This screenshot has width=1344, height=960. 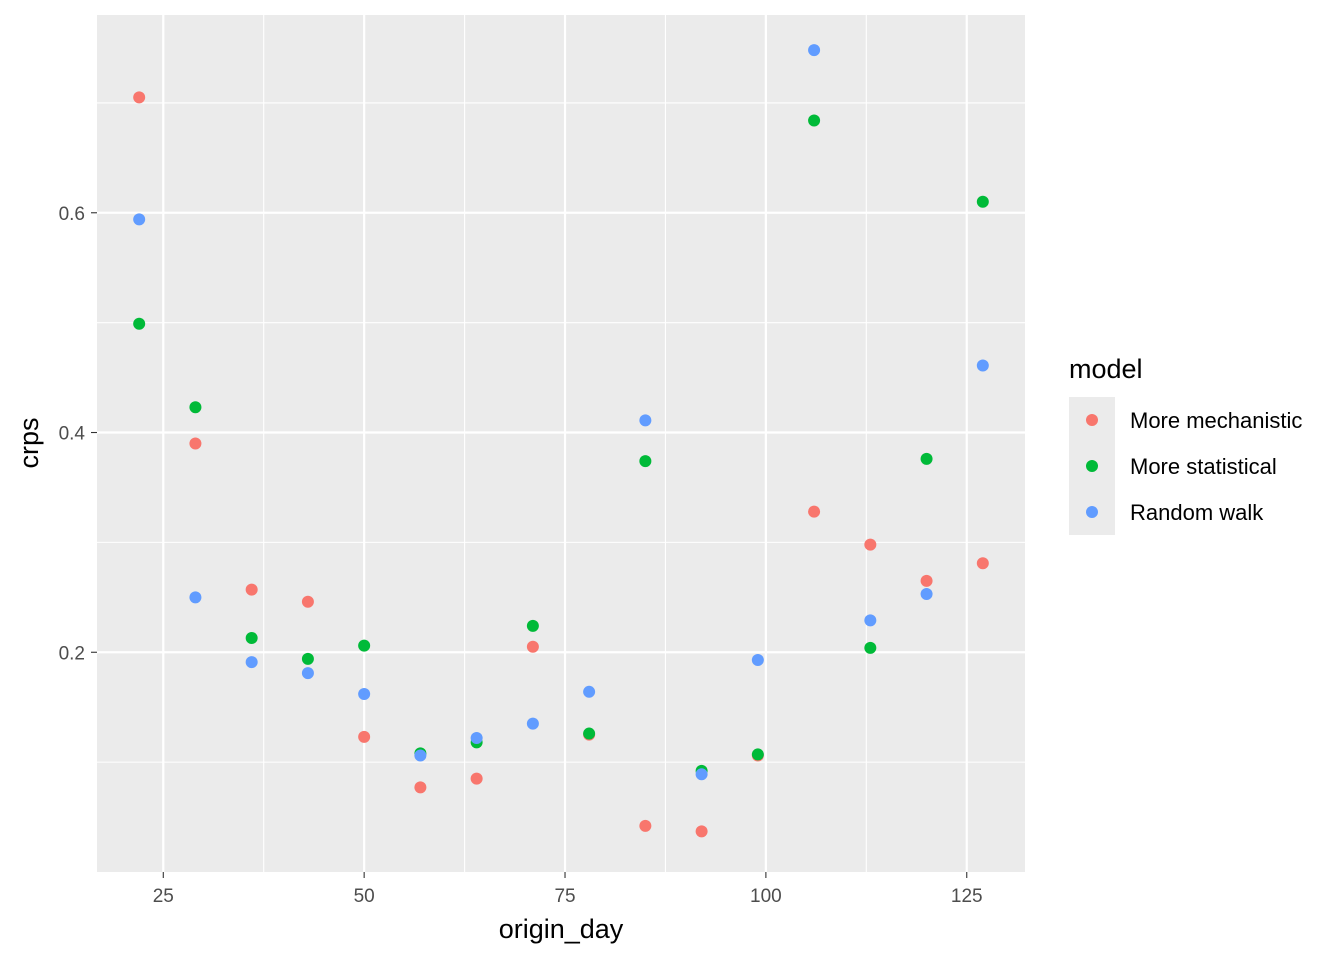 I want to click on legend-title: model, so click(x=1106, y=369).